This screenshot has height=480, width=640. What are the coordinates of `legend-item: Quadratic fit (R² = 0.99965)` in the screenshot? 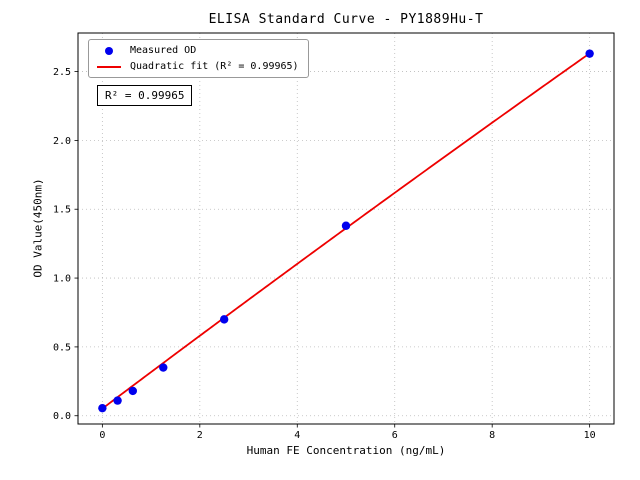 It's located at (197, 66).